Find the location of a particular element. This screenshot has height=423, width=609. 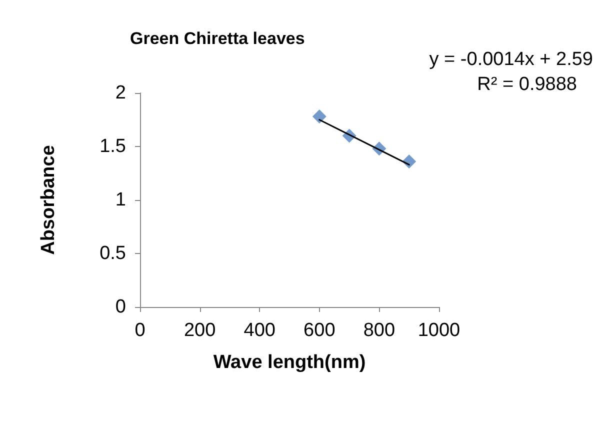

point is located at coordinates (319, 117).